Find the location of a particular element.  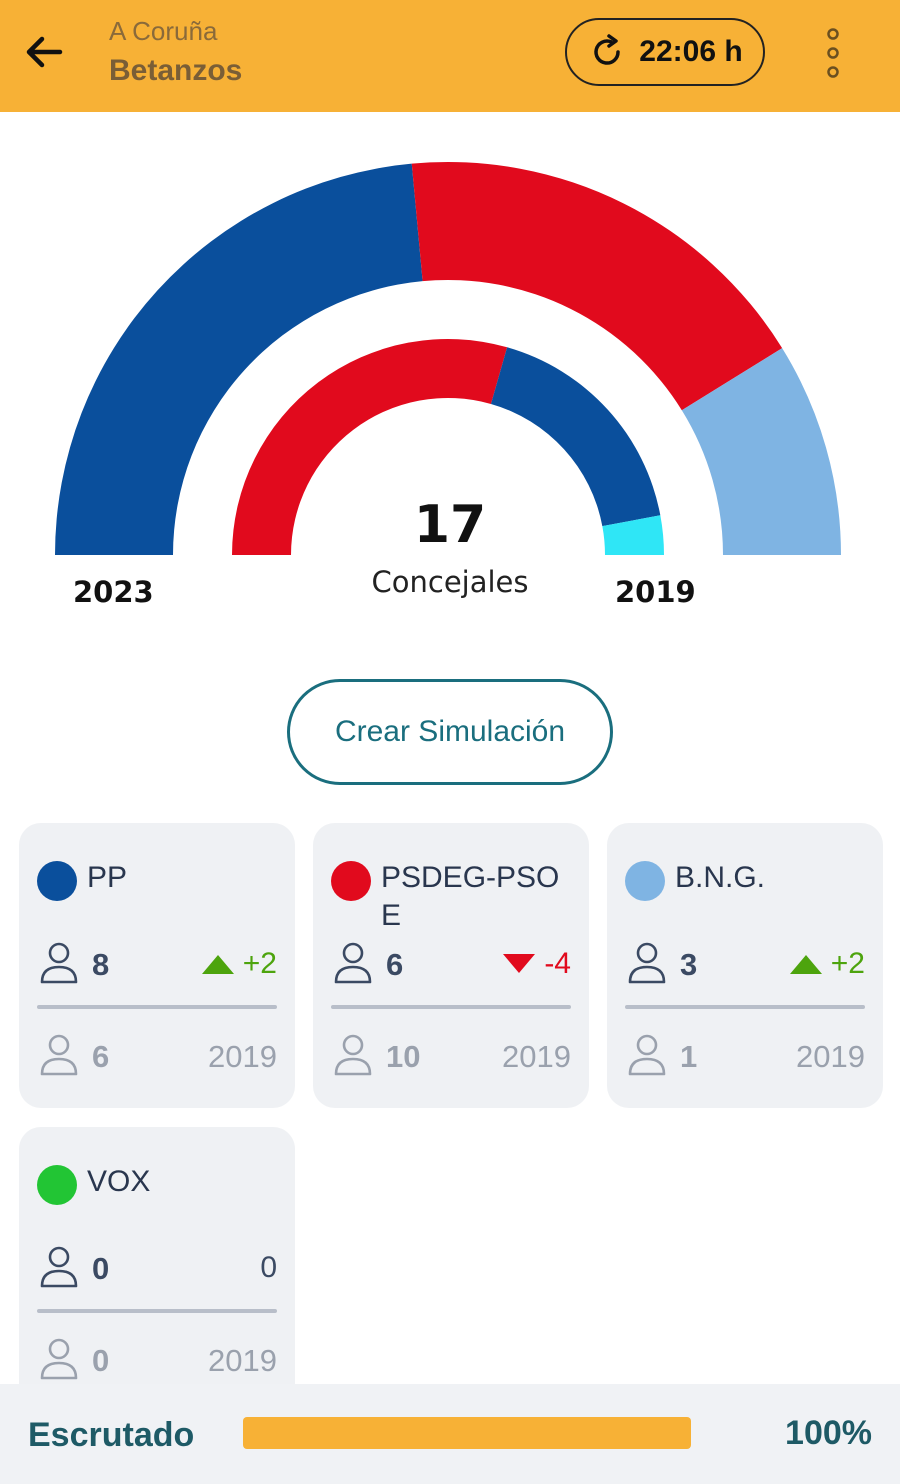

scrutiny-progress-fill is located at coordinates (467, 1433).